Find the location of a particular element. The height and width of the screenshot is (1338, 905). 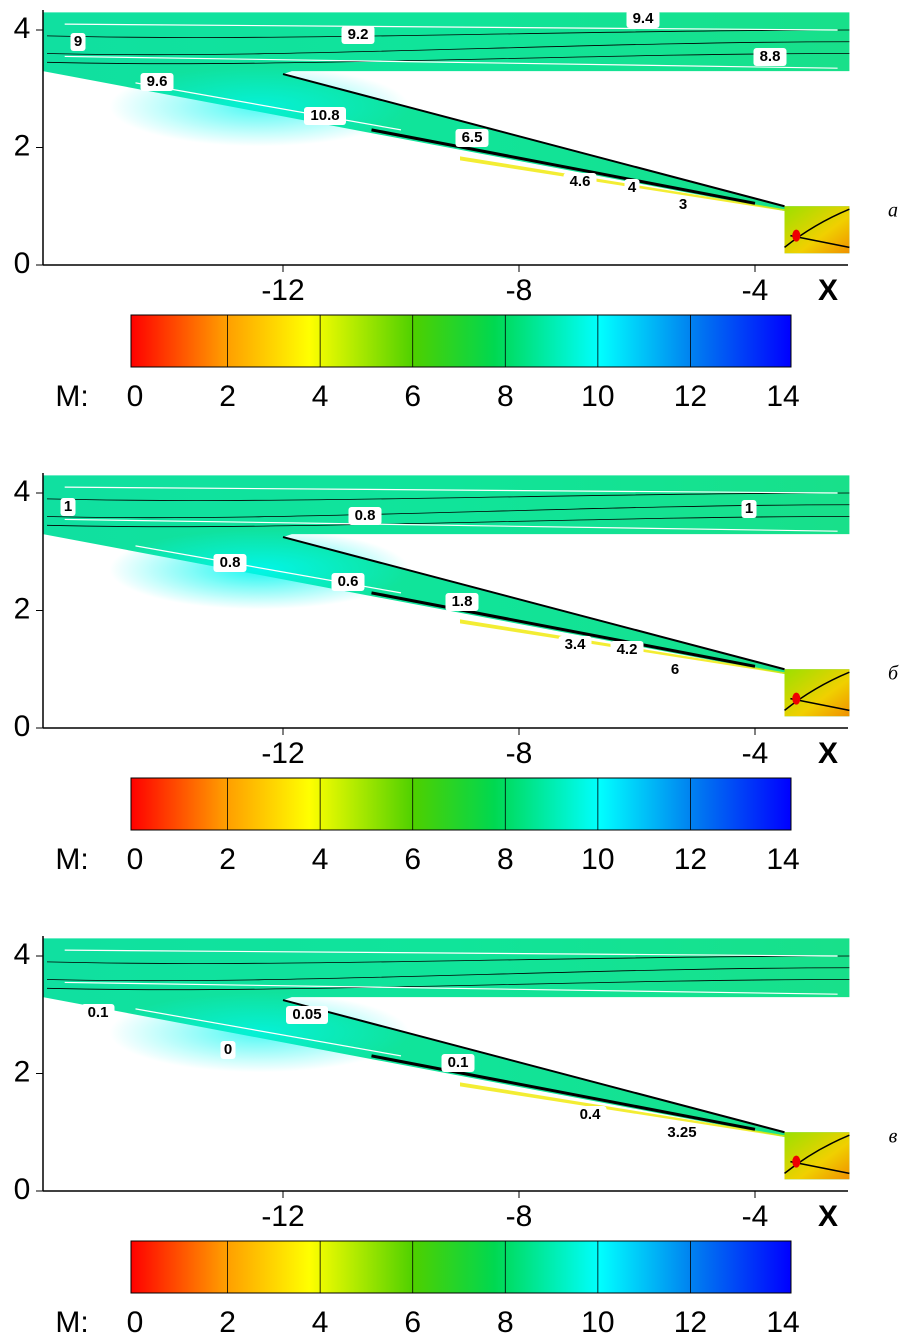

contour-label: 6.5 is located at coordinates (472, 137).